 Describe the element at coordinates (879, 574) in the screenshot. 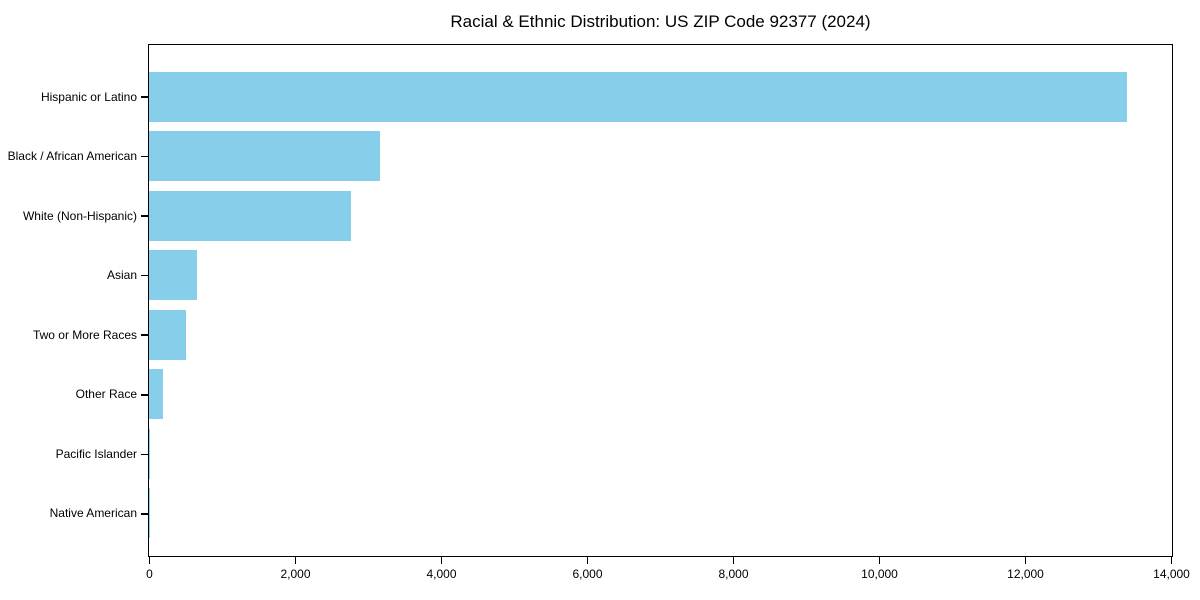

I see `x-tick-label: 10,000` at that location.